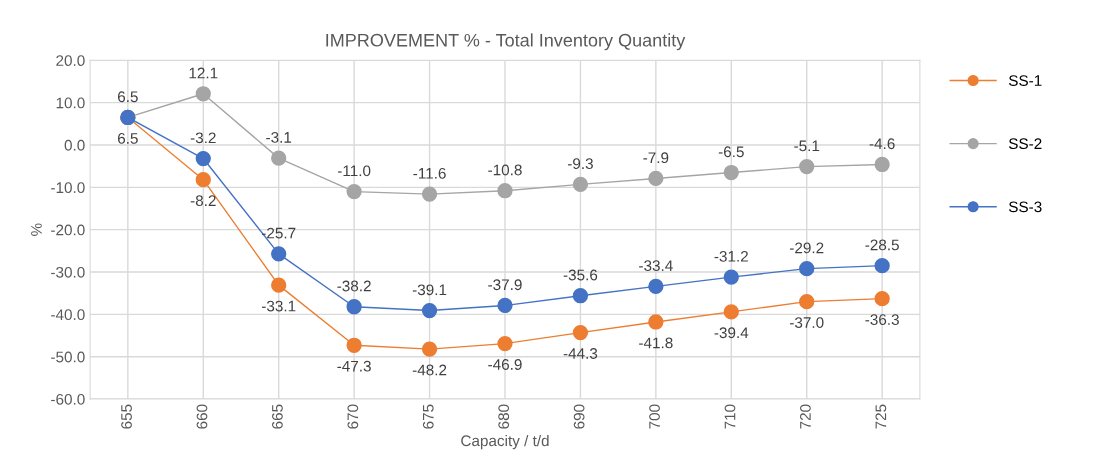 This screenshot has width=1099, height=464. What do you see at coordinates (353, 416) in the screenshot?
I see `x-tick-label: 670` at bounding box center [353, 416].